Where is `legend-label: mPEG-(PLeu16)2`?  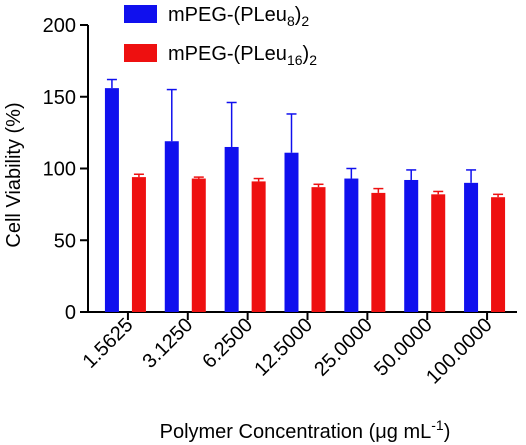
legend-label: mPEG-(PLeu16)2 is located at coordinates (242, 55).